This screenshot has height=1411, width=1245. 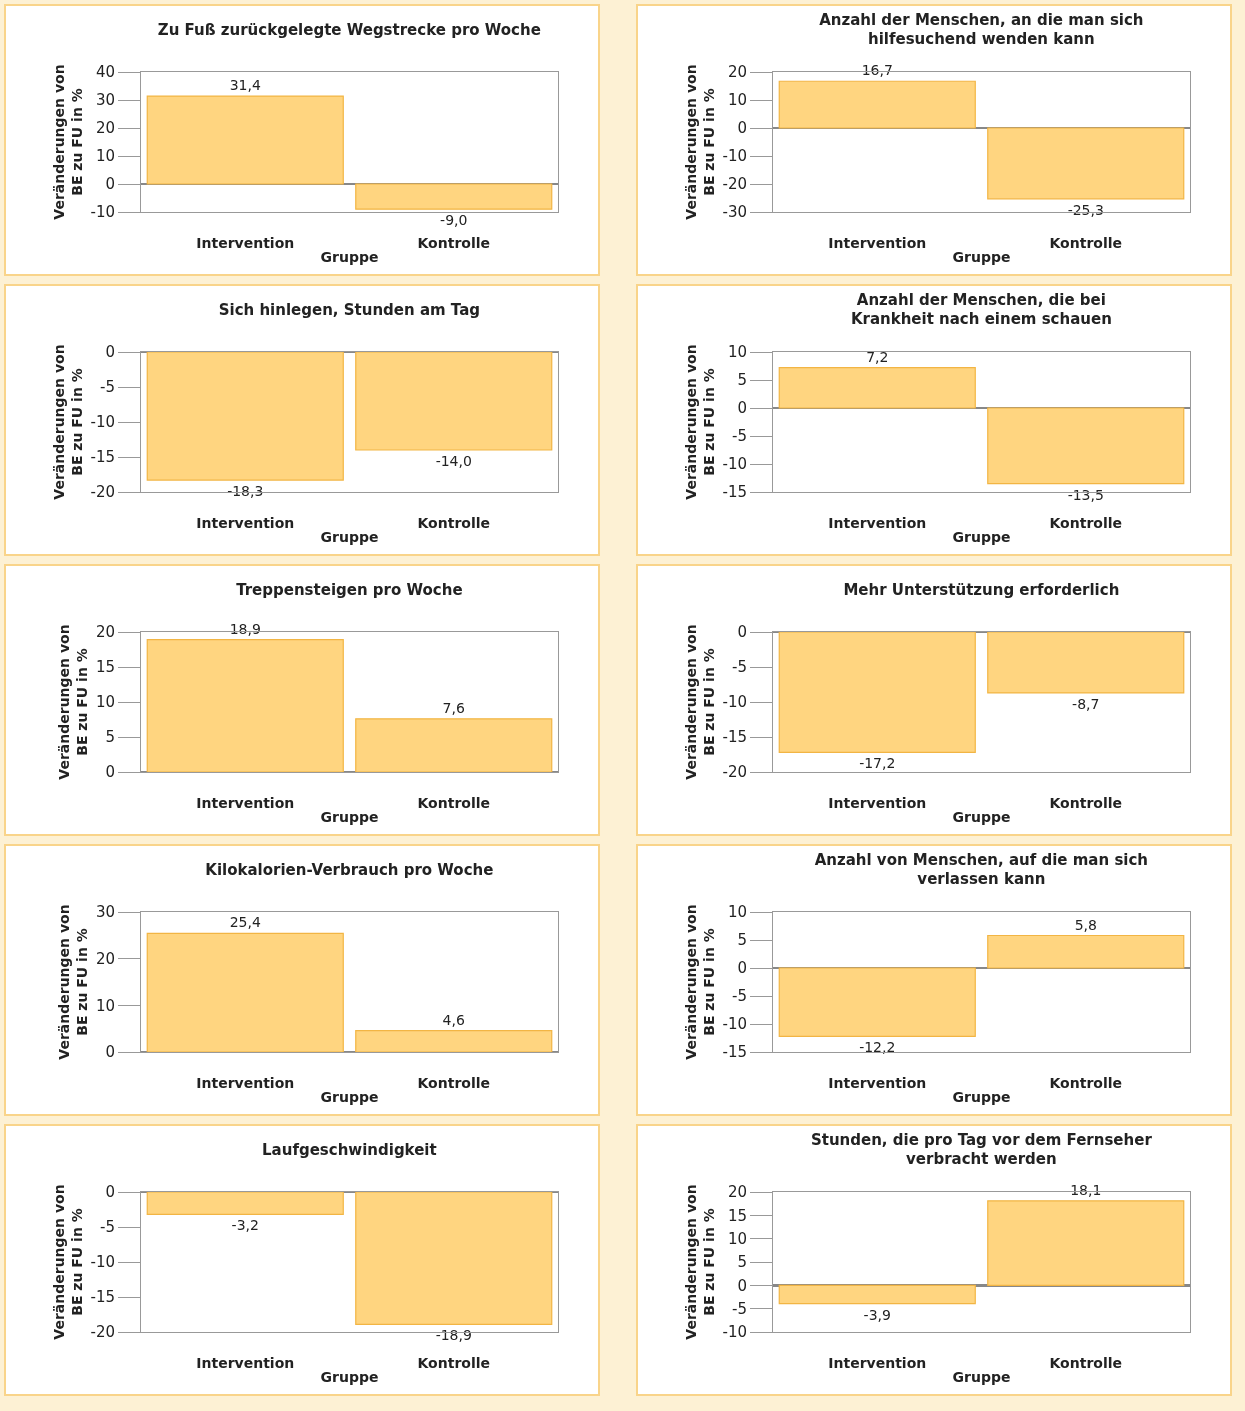 I want to click on y-tick-label: -30, so click(x=734, y=212).